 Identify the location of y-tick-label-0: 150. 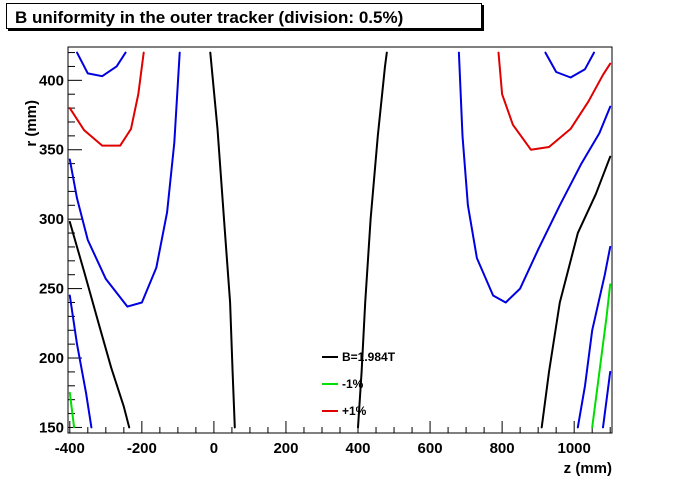
(51, 427).